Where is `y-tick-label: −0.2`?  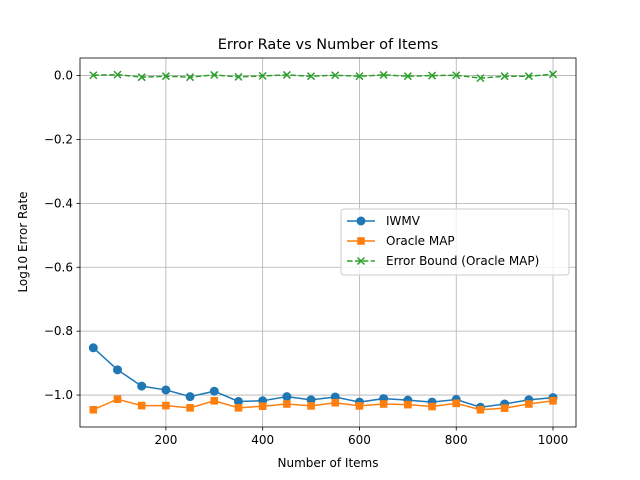 y-tick-label: −0.2 is located at coordinates (58, 139).